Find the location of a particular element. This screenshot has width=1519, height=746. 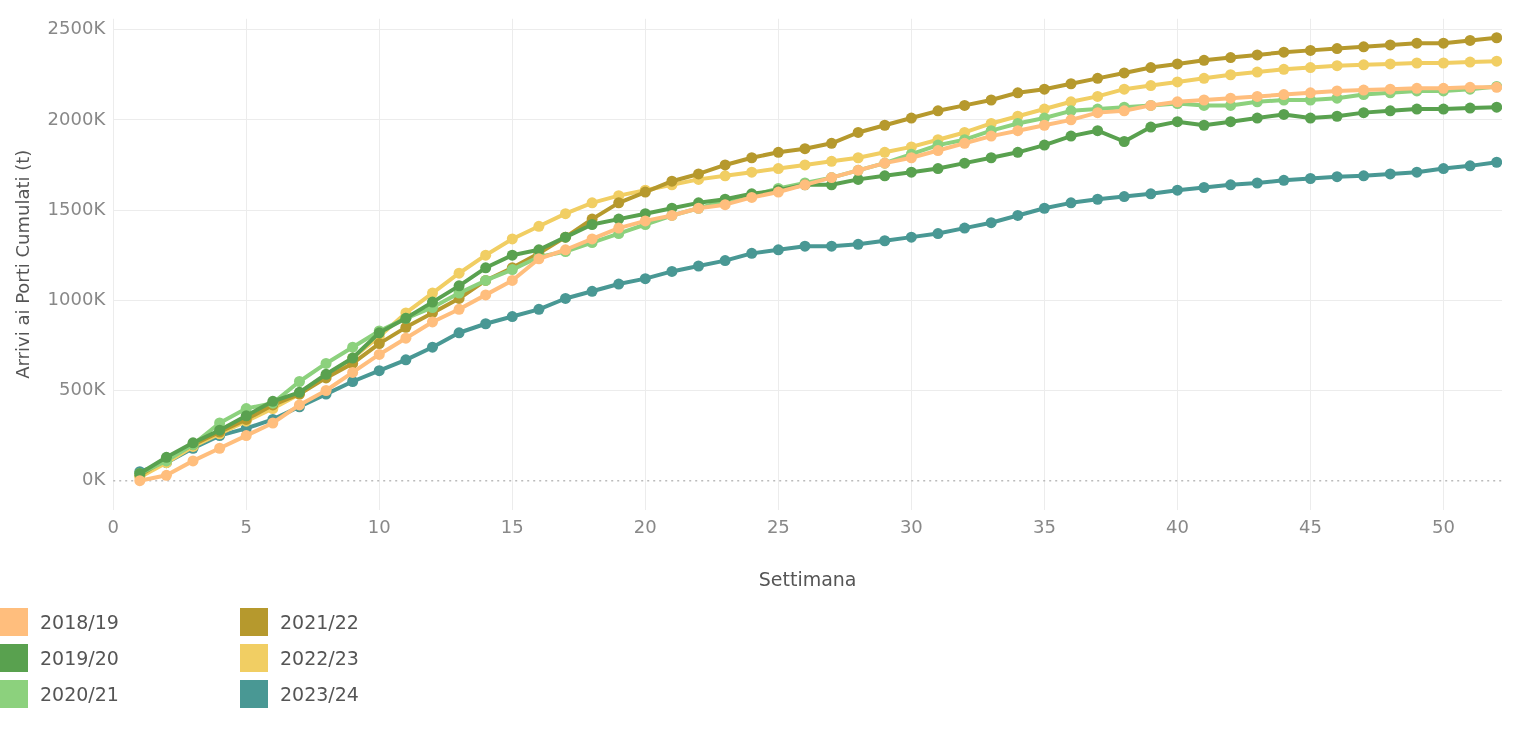

y-tick-label: 0K is located at coordinates (94, 479).